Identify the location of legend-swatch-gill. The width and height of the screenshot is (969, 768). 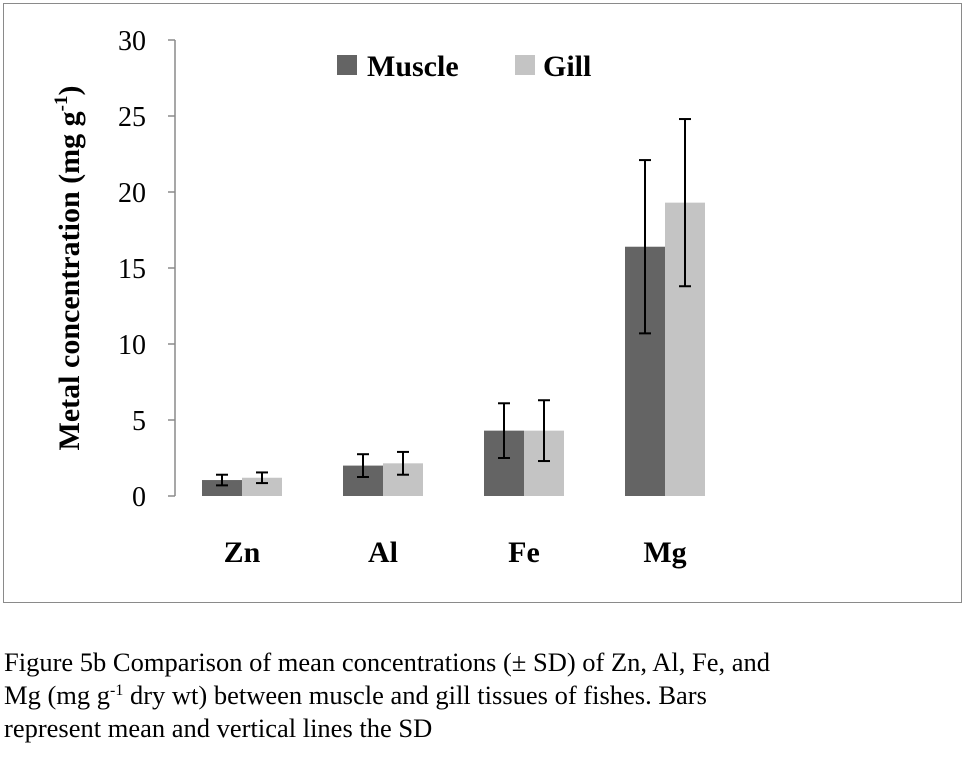
(525, 65).